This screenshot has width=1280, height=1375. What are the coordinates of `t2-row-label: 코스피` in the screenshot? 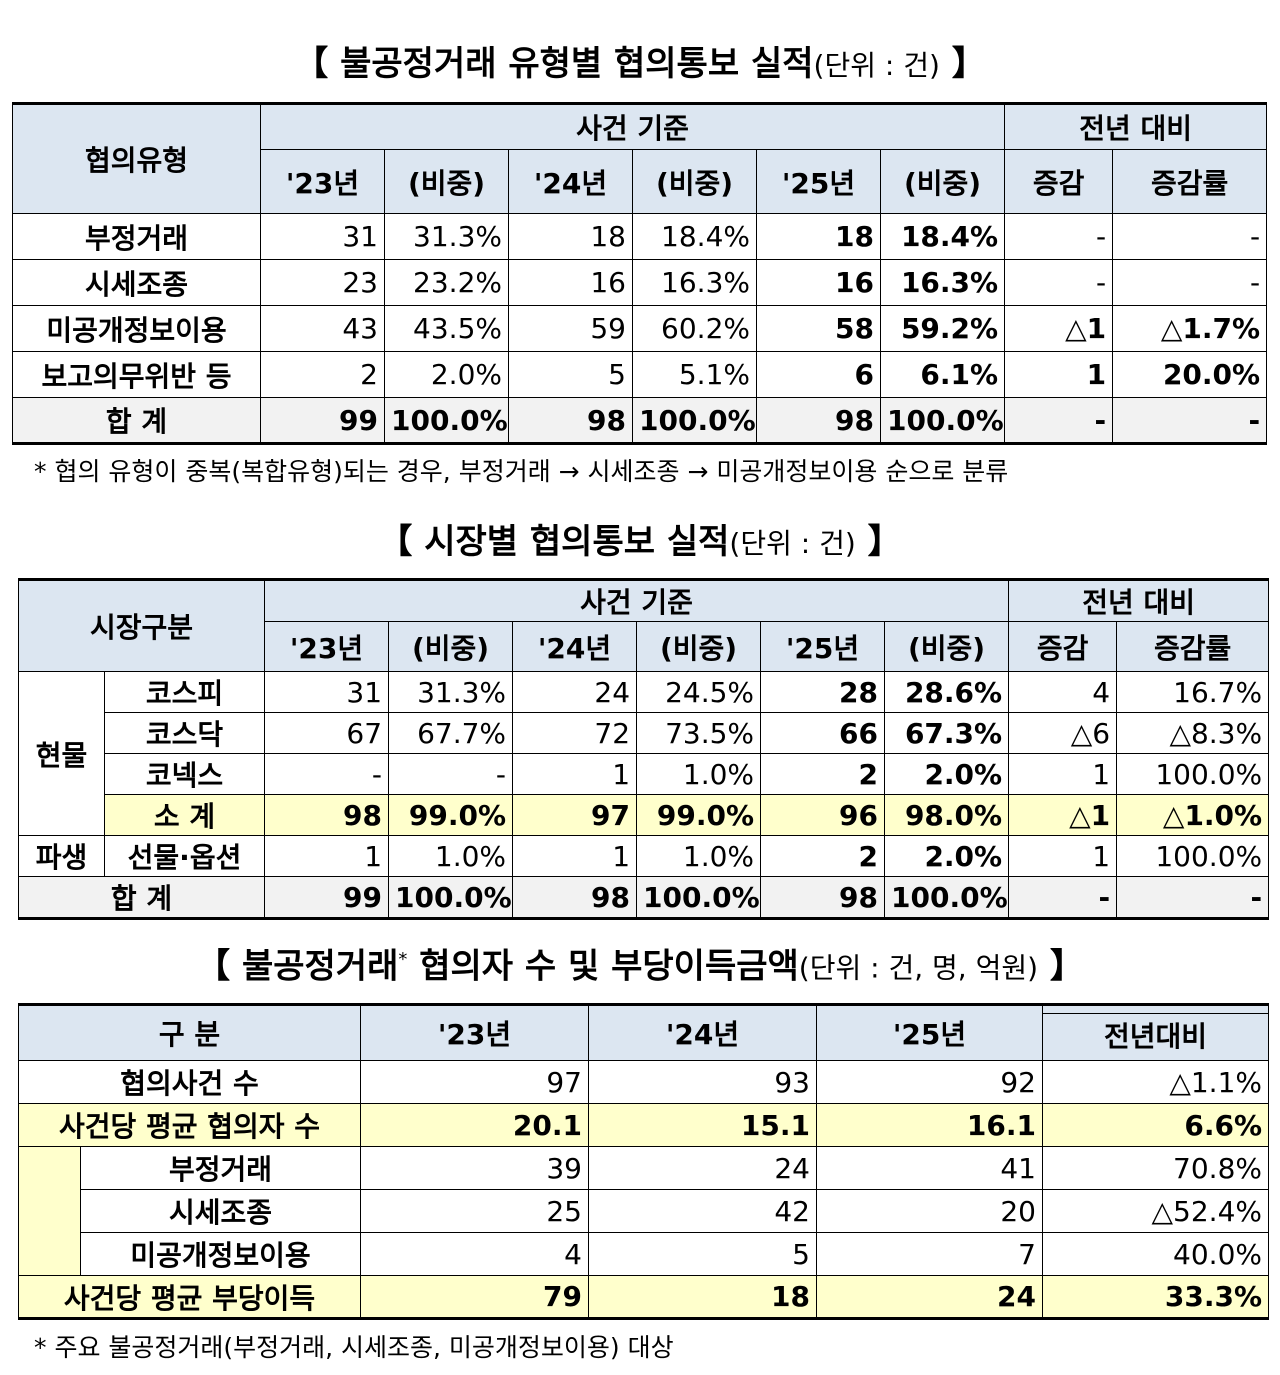 It's located at (184, 692).